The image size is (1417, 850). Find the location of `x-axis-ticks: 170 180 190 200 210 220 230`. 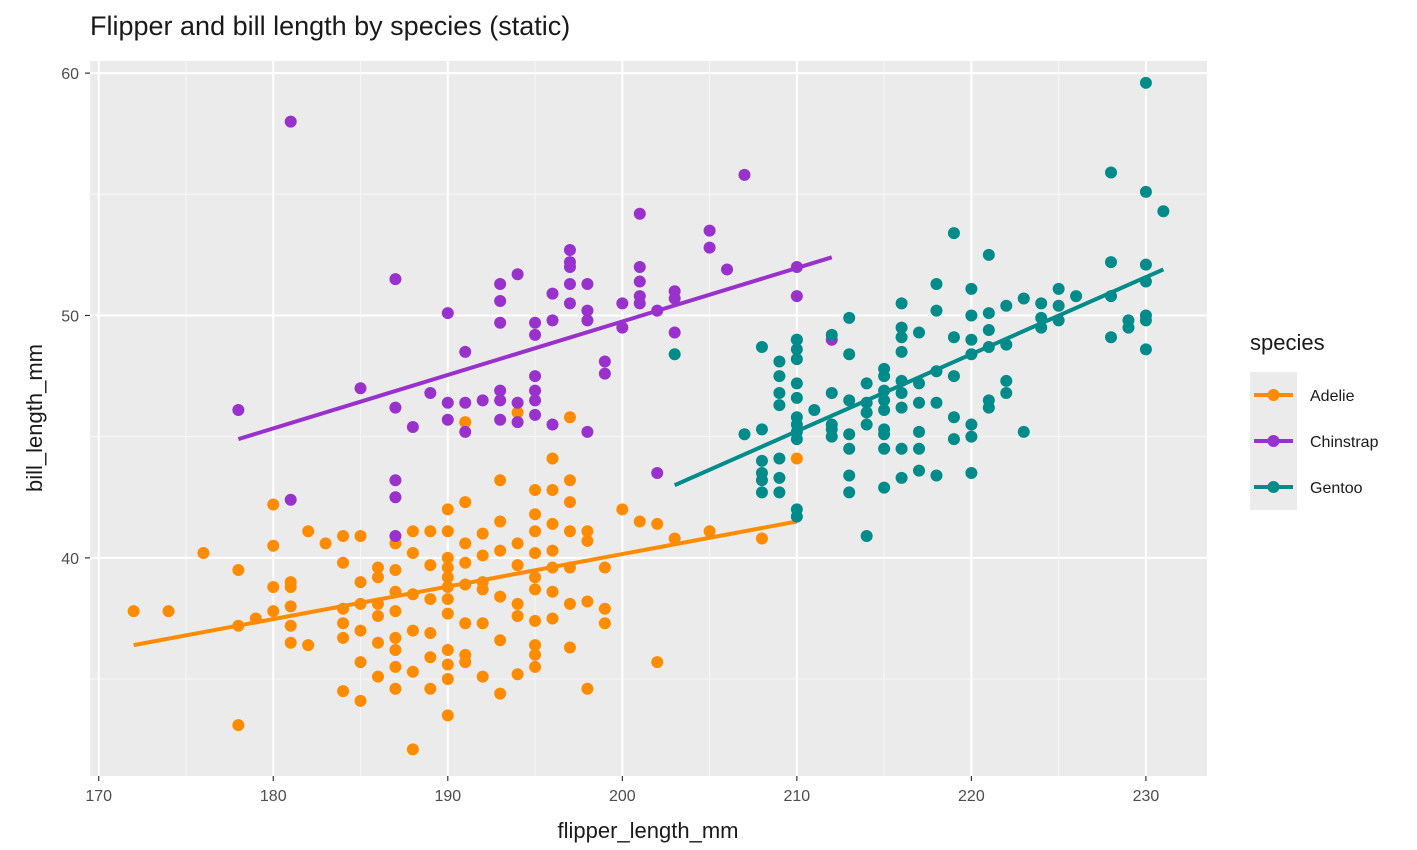

x-axis-ticks: 170 180 190 200 210 220 230 is located at coordinates (622, 790).